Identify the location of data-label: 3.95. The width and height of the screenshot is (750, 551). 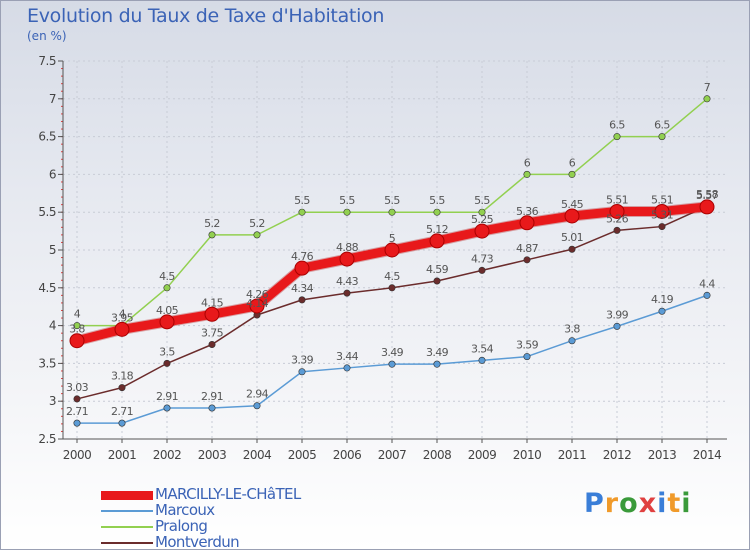
(122, 317).